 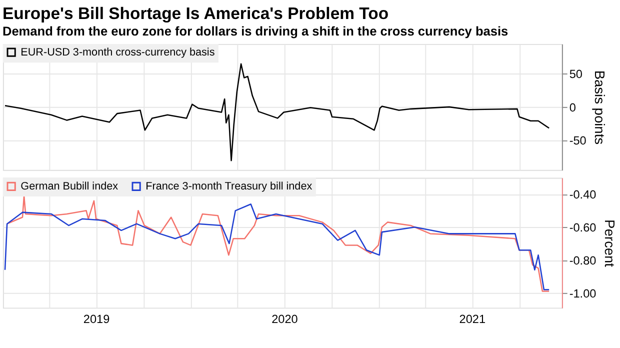 What do you see at coordinates (118, 52) in the screenshot?
I see `legend-label: EUR-USD 3-month cross-currency basis` at bounding box center [118, 52].